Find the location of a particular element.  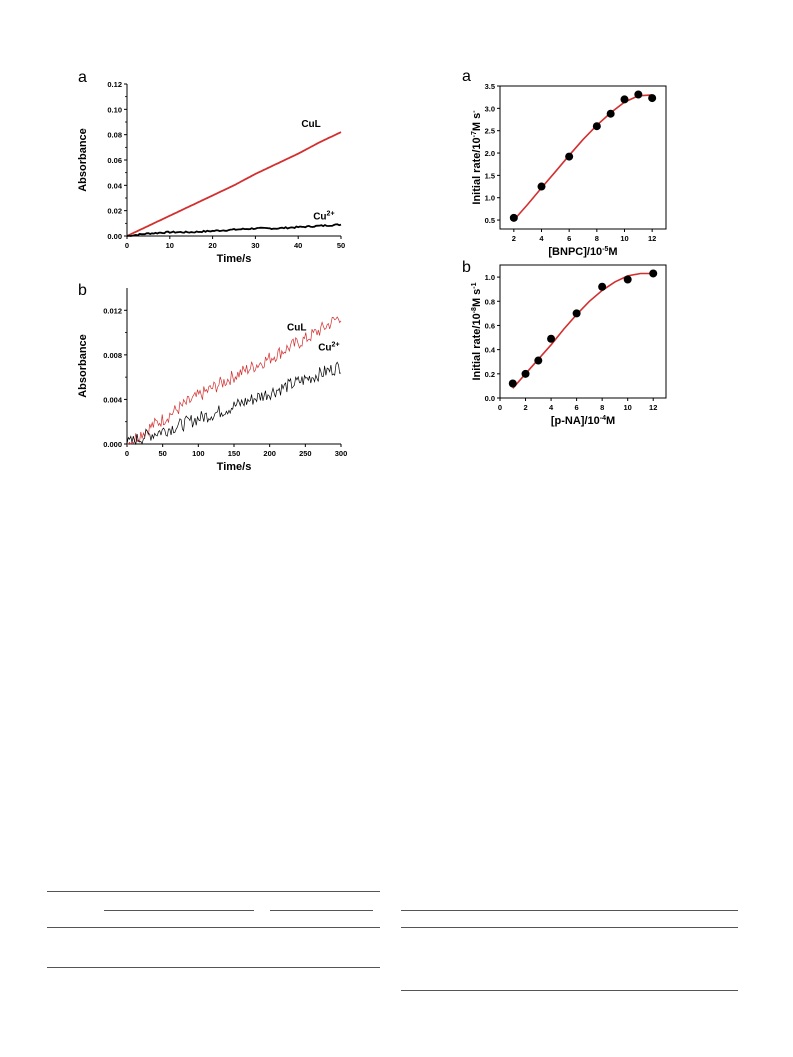

table-rule-right-bottom is located at coordinates (569, 990).